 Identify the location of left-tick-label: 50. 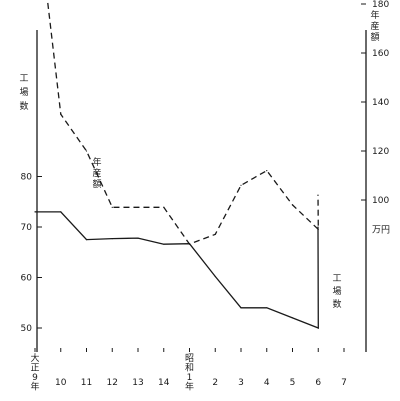
(27, 329).